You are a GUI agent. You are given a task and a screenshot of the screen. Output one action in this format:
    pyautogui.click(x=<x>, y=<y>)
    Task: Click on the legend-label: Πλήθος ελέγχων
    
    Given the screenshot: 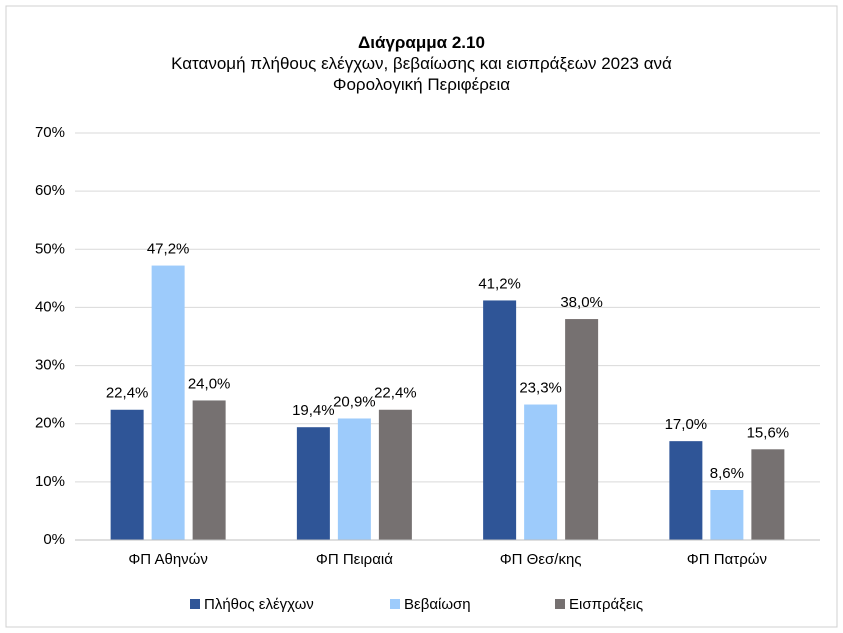 What is the action you would take?
    pyautogui.click(x=259, y=604)
    